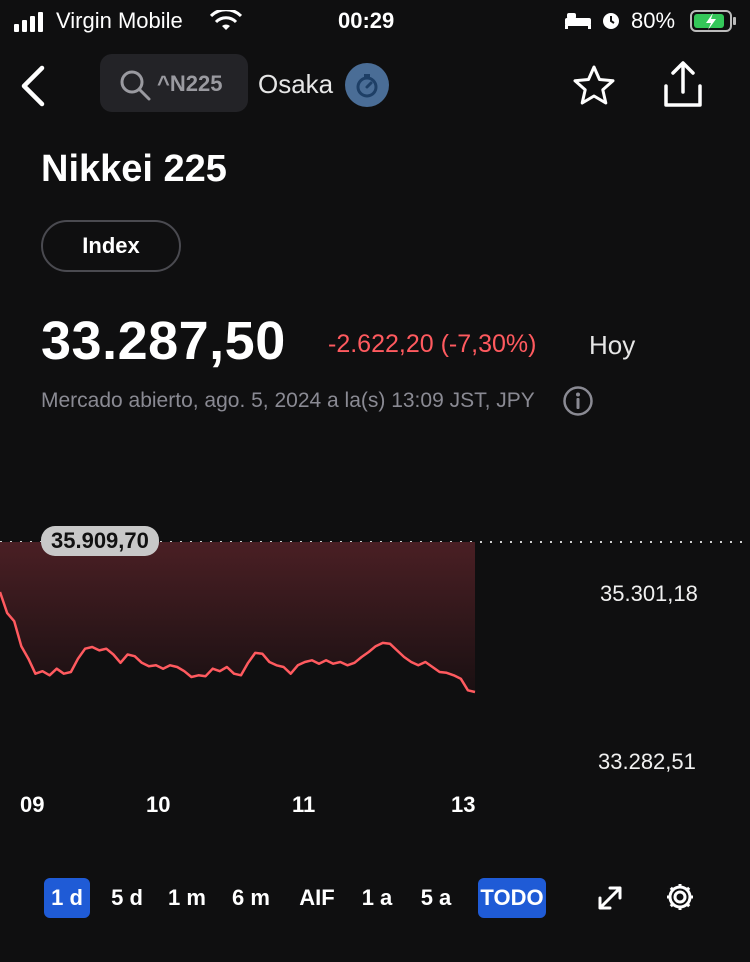  Describe the element at coordinates (251, 897) in the screenshot. I see `range-6m: 6 m` at that location.